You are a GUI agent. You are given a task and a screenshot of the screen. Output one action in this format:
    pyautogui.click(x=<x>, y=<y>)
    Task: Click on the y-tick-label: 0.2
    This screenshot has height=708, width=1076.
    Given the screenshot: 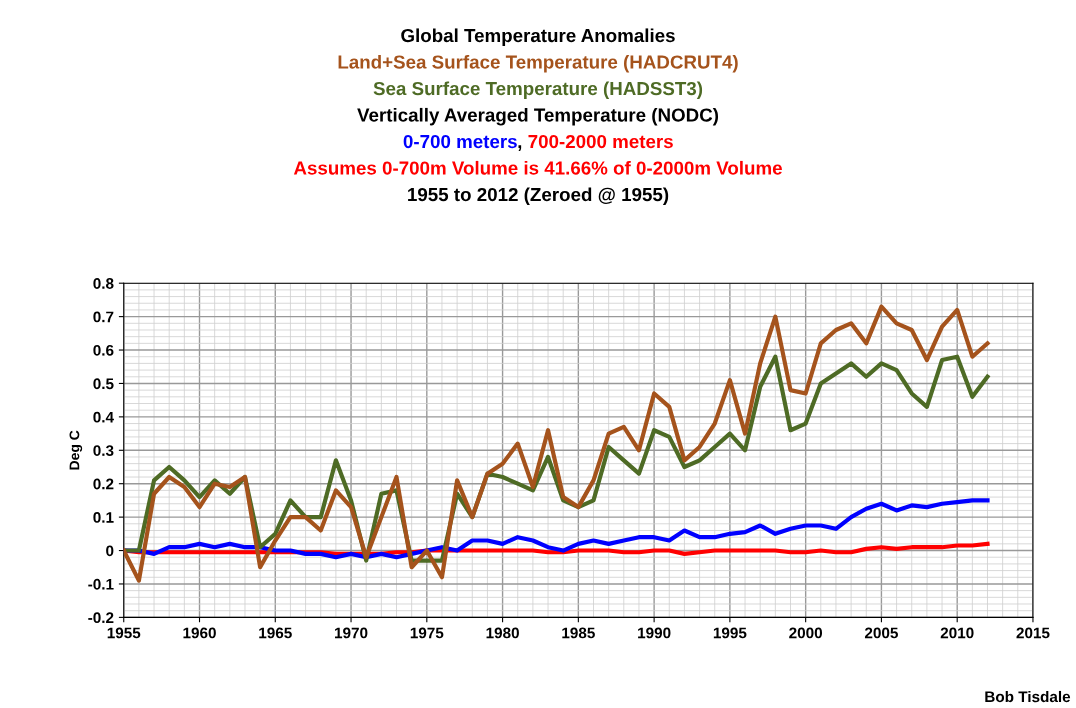 What is the action you would take?
    pyautogui.click(x=103, y=484)
    